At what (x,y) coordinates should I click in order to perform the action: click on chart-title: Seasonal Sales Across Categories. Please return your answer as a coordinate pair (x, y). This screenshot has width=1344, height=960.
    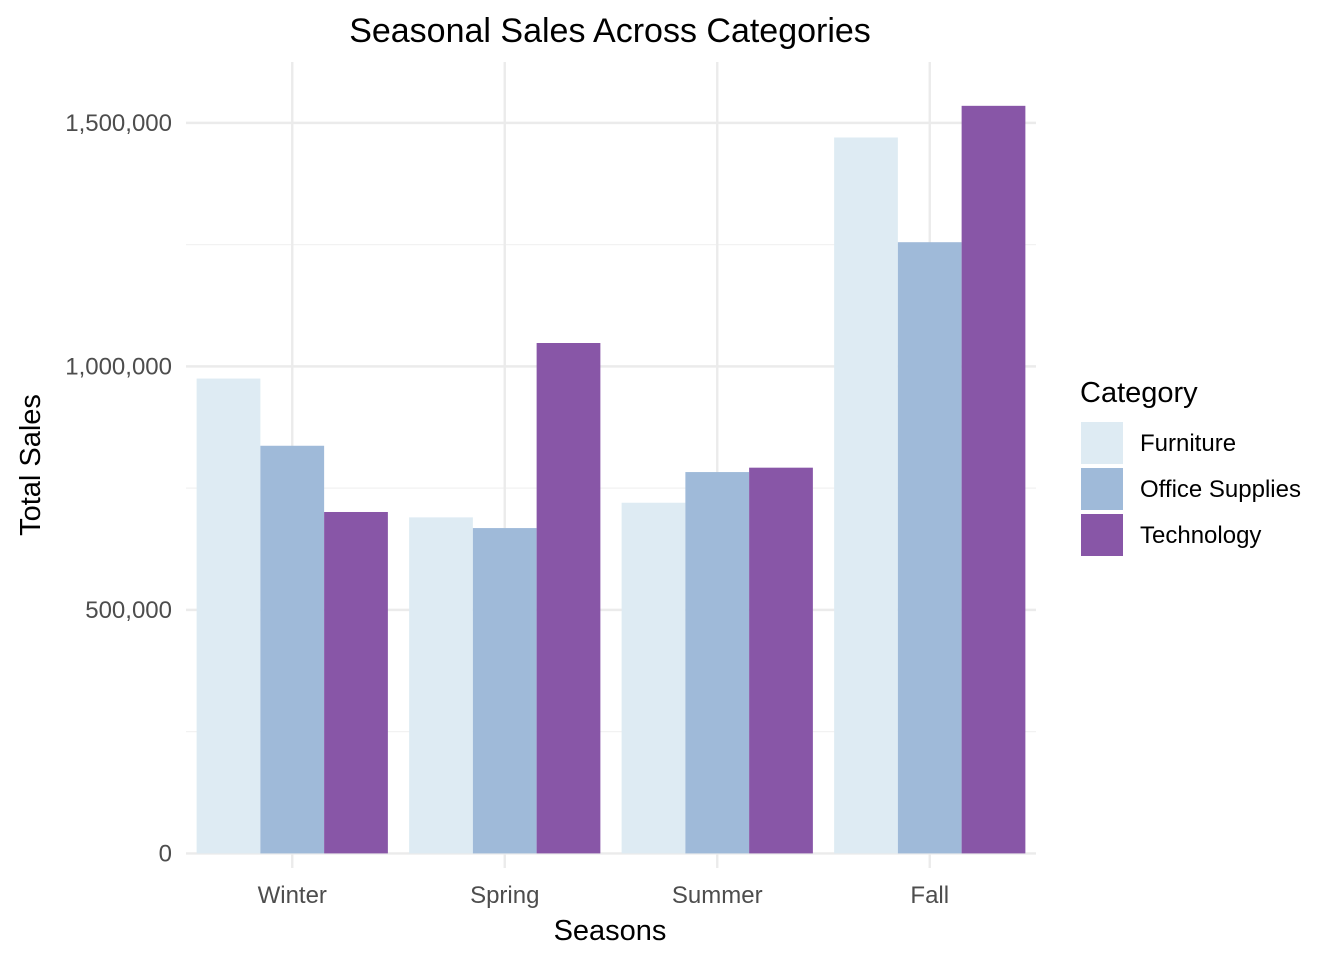
    Looking at the image, I should click on (610, 31).